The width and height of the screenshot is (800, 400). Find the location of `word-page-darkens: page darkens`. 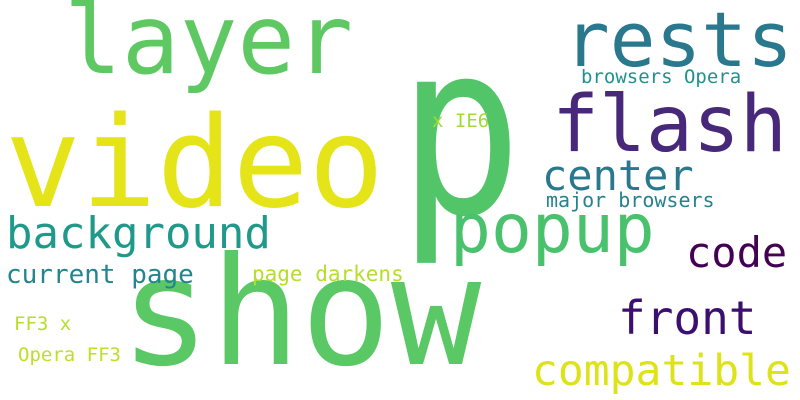

word-page-darkens: page darkens is located at coordinates (328, 274).